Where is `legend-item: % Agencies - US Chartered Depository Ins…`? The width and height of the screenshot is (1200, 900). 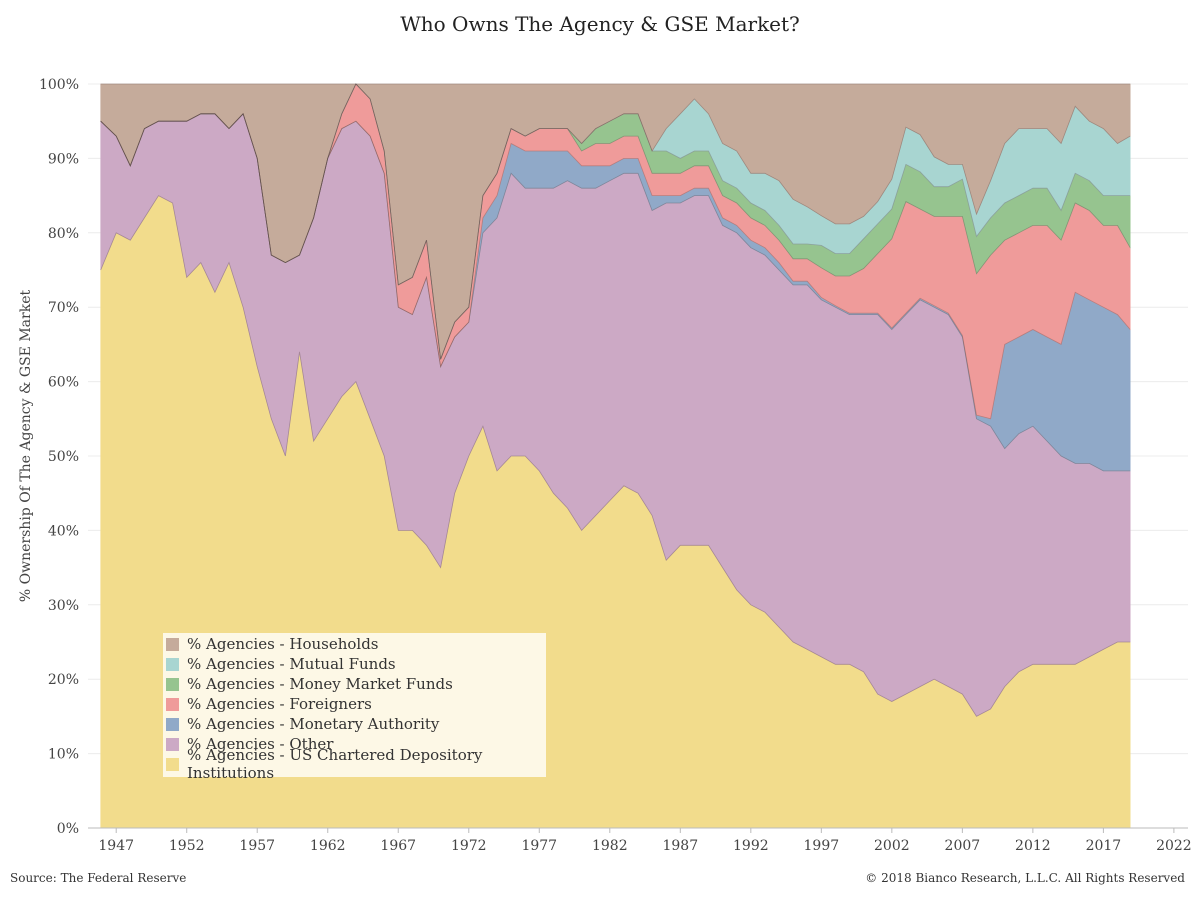 legend-item: % Agencies - US Chartered Depository Ins… is located at coordinates (354, 764).